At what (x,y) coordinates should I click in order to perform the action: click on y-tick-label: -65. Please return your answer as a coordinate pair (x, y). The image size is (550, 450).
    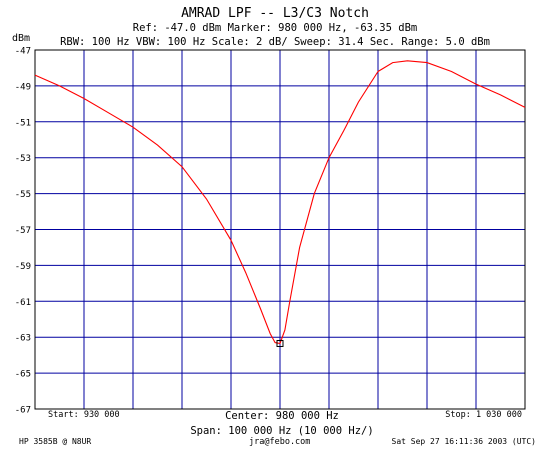
    Looking at the image, I should click on (23, 375).